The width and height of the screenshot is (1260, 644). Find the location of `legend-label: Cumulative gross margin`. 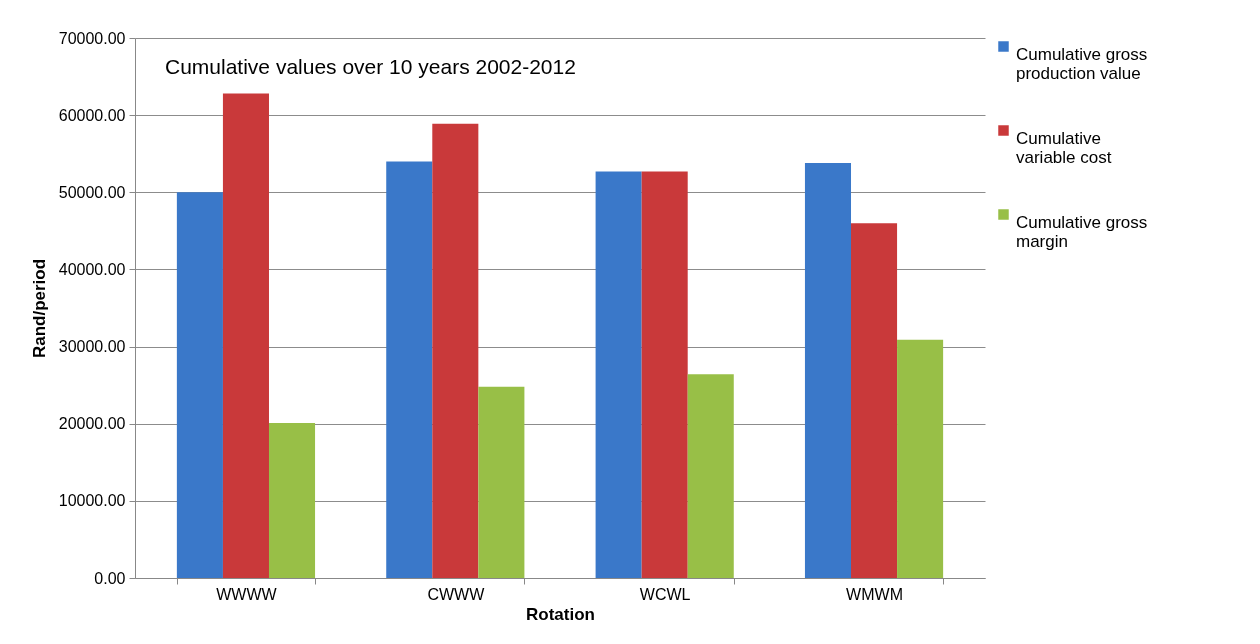

legend-label: Cumulative gross margin is located at coordinates (1082, 231).